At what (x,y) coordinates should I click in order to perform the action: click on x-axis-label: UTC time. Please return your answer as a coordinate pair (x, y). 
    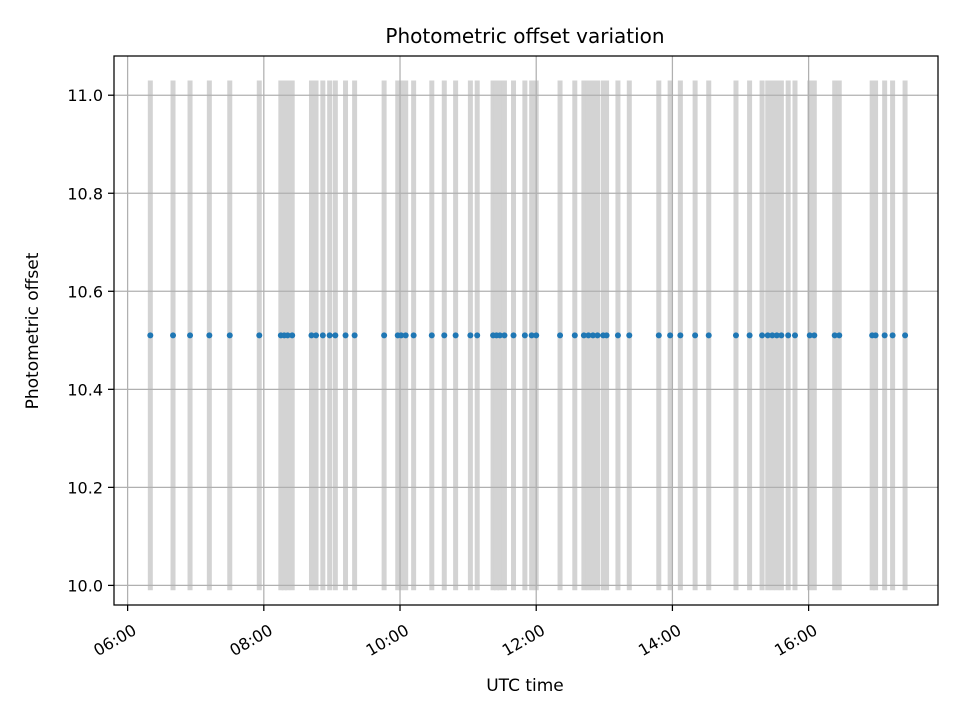
    Looking at the image, I should click on (525, 686).